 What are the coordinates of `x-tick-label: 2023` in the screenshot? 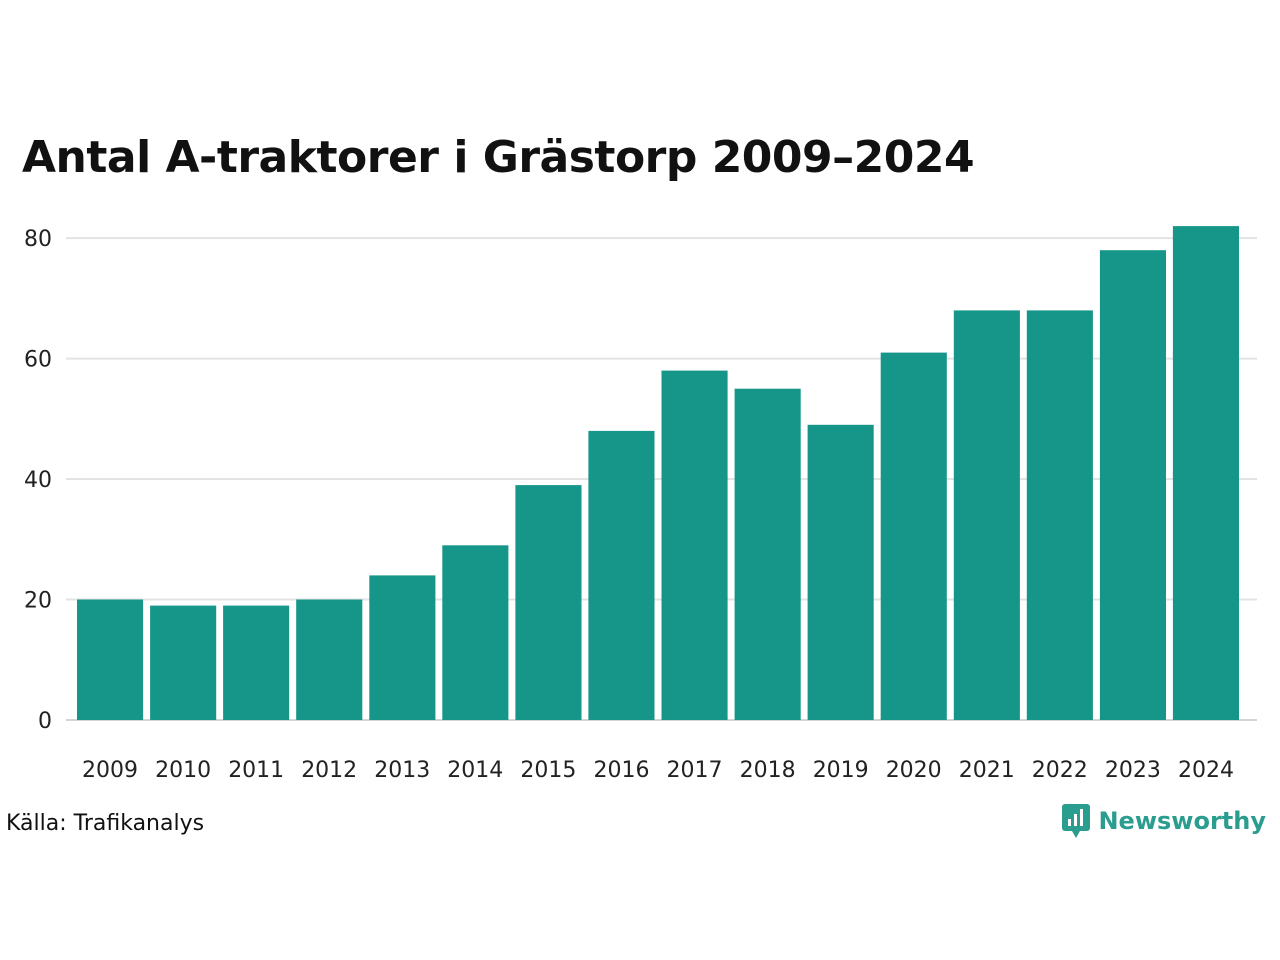 It's located at (1133, 770).